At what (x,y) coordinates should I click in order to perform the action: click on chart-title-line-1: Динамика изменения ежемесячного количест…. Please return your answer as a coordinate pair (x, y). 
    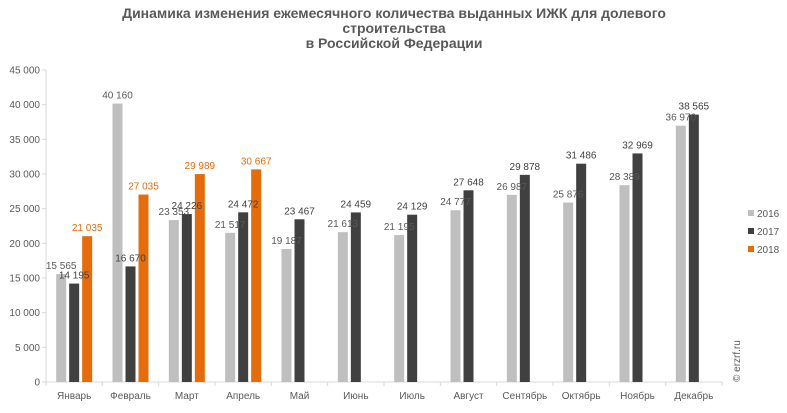
    Looking at the image, I should click on (394, 13).